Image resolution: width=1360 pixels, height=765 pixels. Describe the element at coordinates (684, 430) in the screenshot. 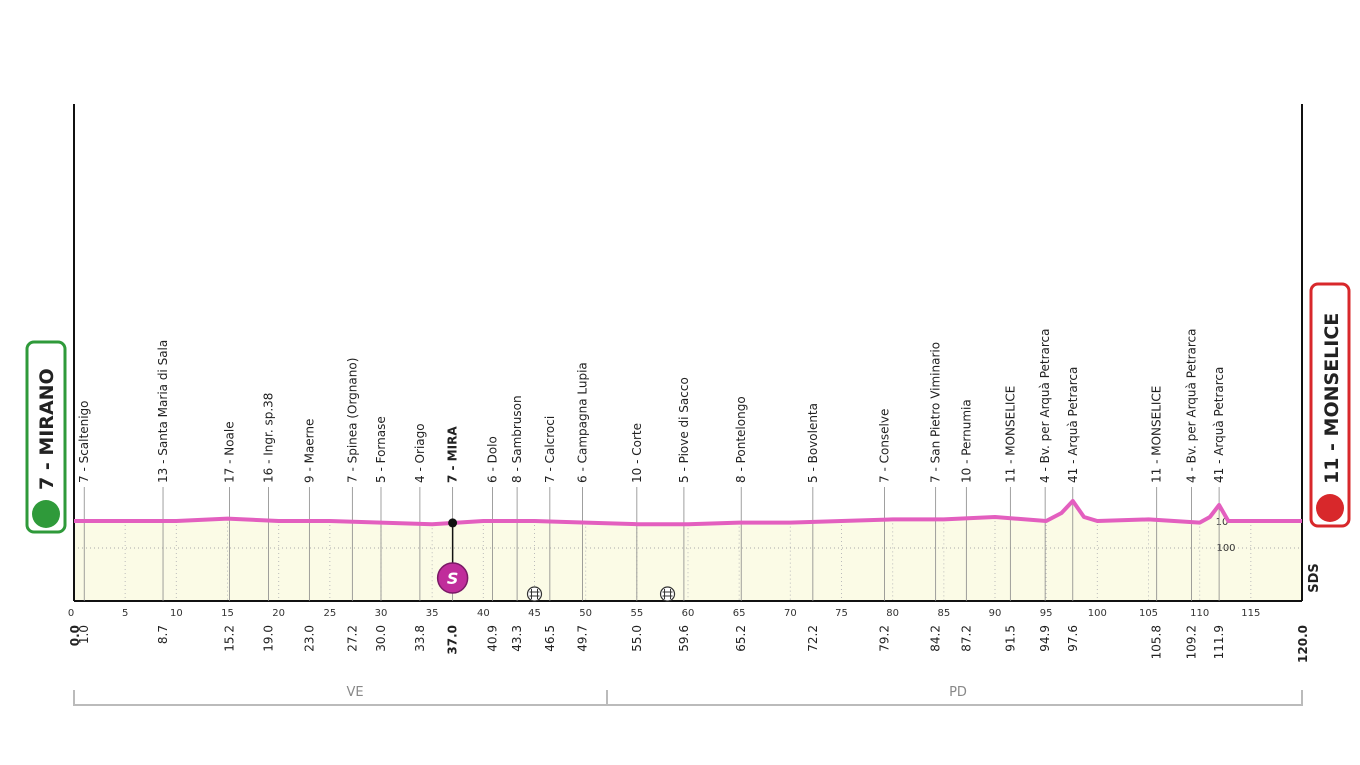

I see `waypoint-name: 5 - Piove di Sacco` at that location.